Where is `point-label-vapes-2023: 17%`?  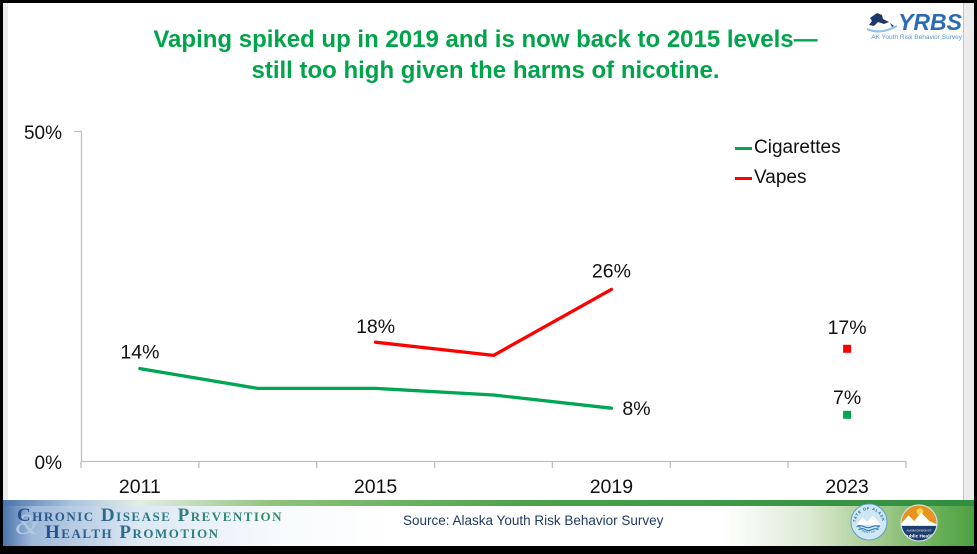
point-label-vapes-2023: 17% is located at coordinates (847, 328).